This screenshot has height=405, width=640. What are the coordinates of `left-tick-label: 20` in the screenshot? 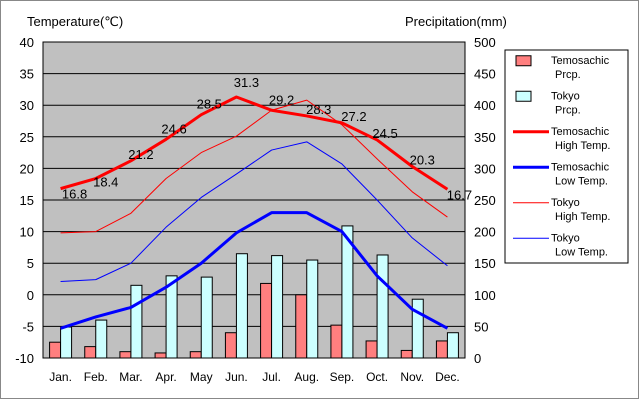 It's located at (27, 168).